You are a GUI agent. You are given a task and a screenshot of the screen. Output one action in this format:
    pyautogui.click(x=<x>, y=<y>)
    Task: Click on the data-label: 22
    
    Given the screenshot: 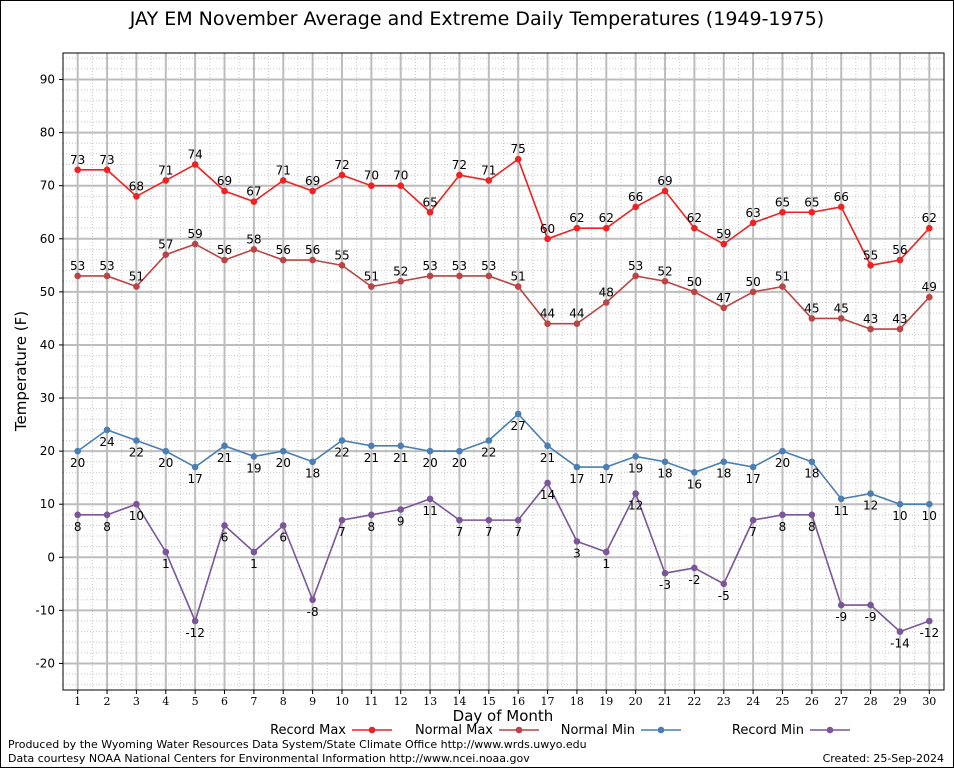 What is the action you would take?
    pyautogui.click(x=488, y=453)
    